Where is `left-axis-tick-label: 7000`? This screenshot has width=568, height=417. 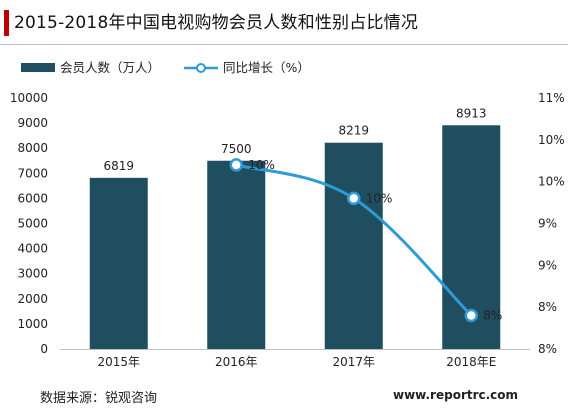 left-axis-tick-label: 7000 is located at coordinates (32, 173).